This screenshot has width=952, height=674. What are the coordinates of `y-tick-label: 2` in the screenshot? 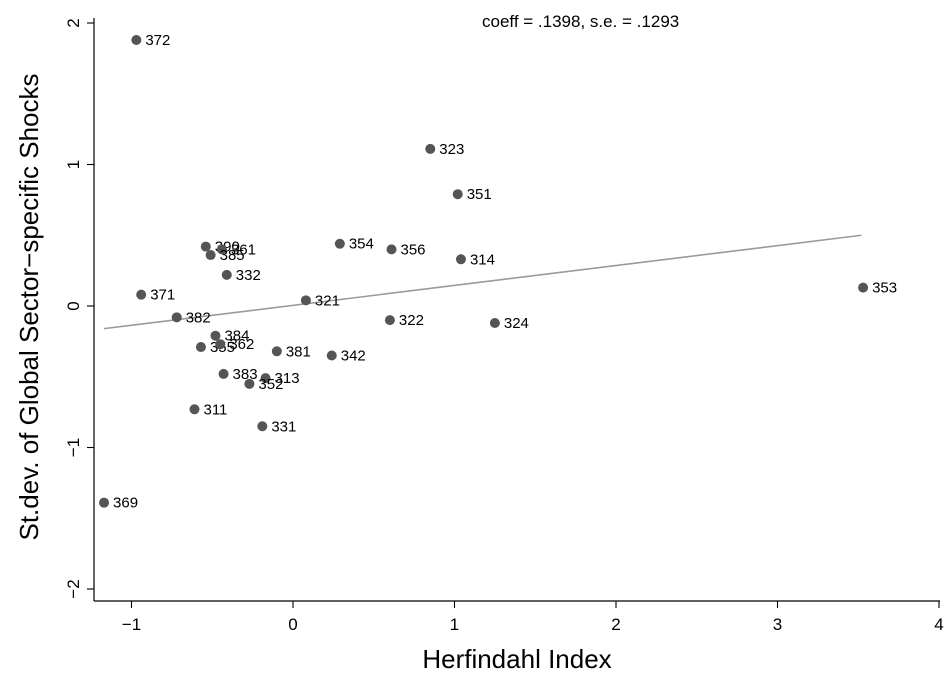 It's located at (73, 22).